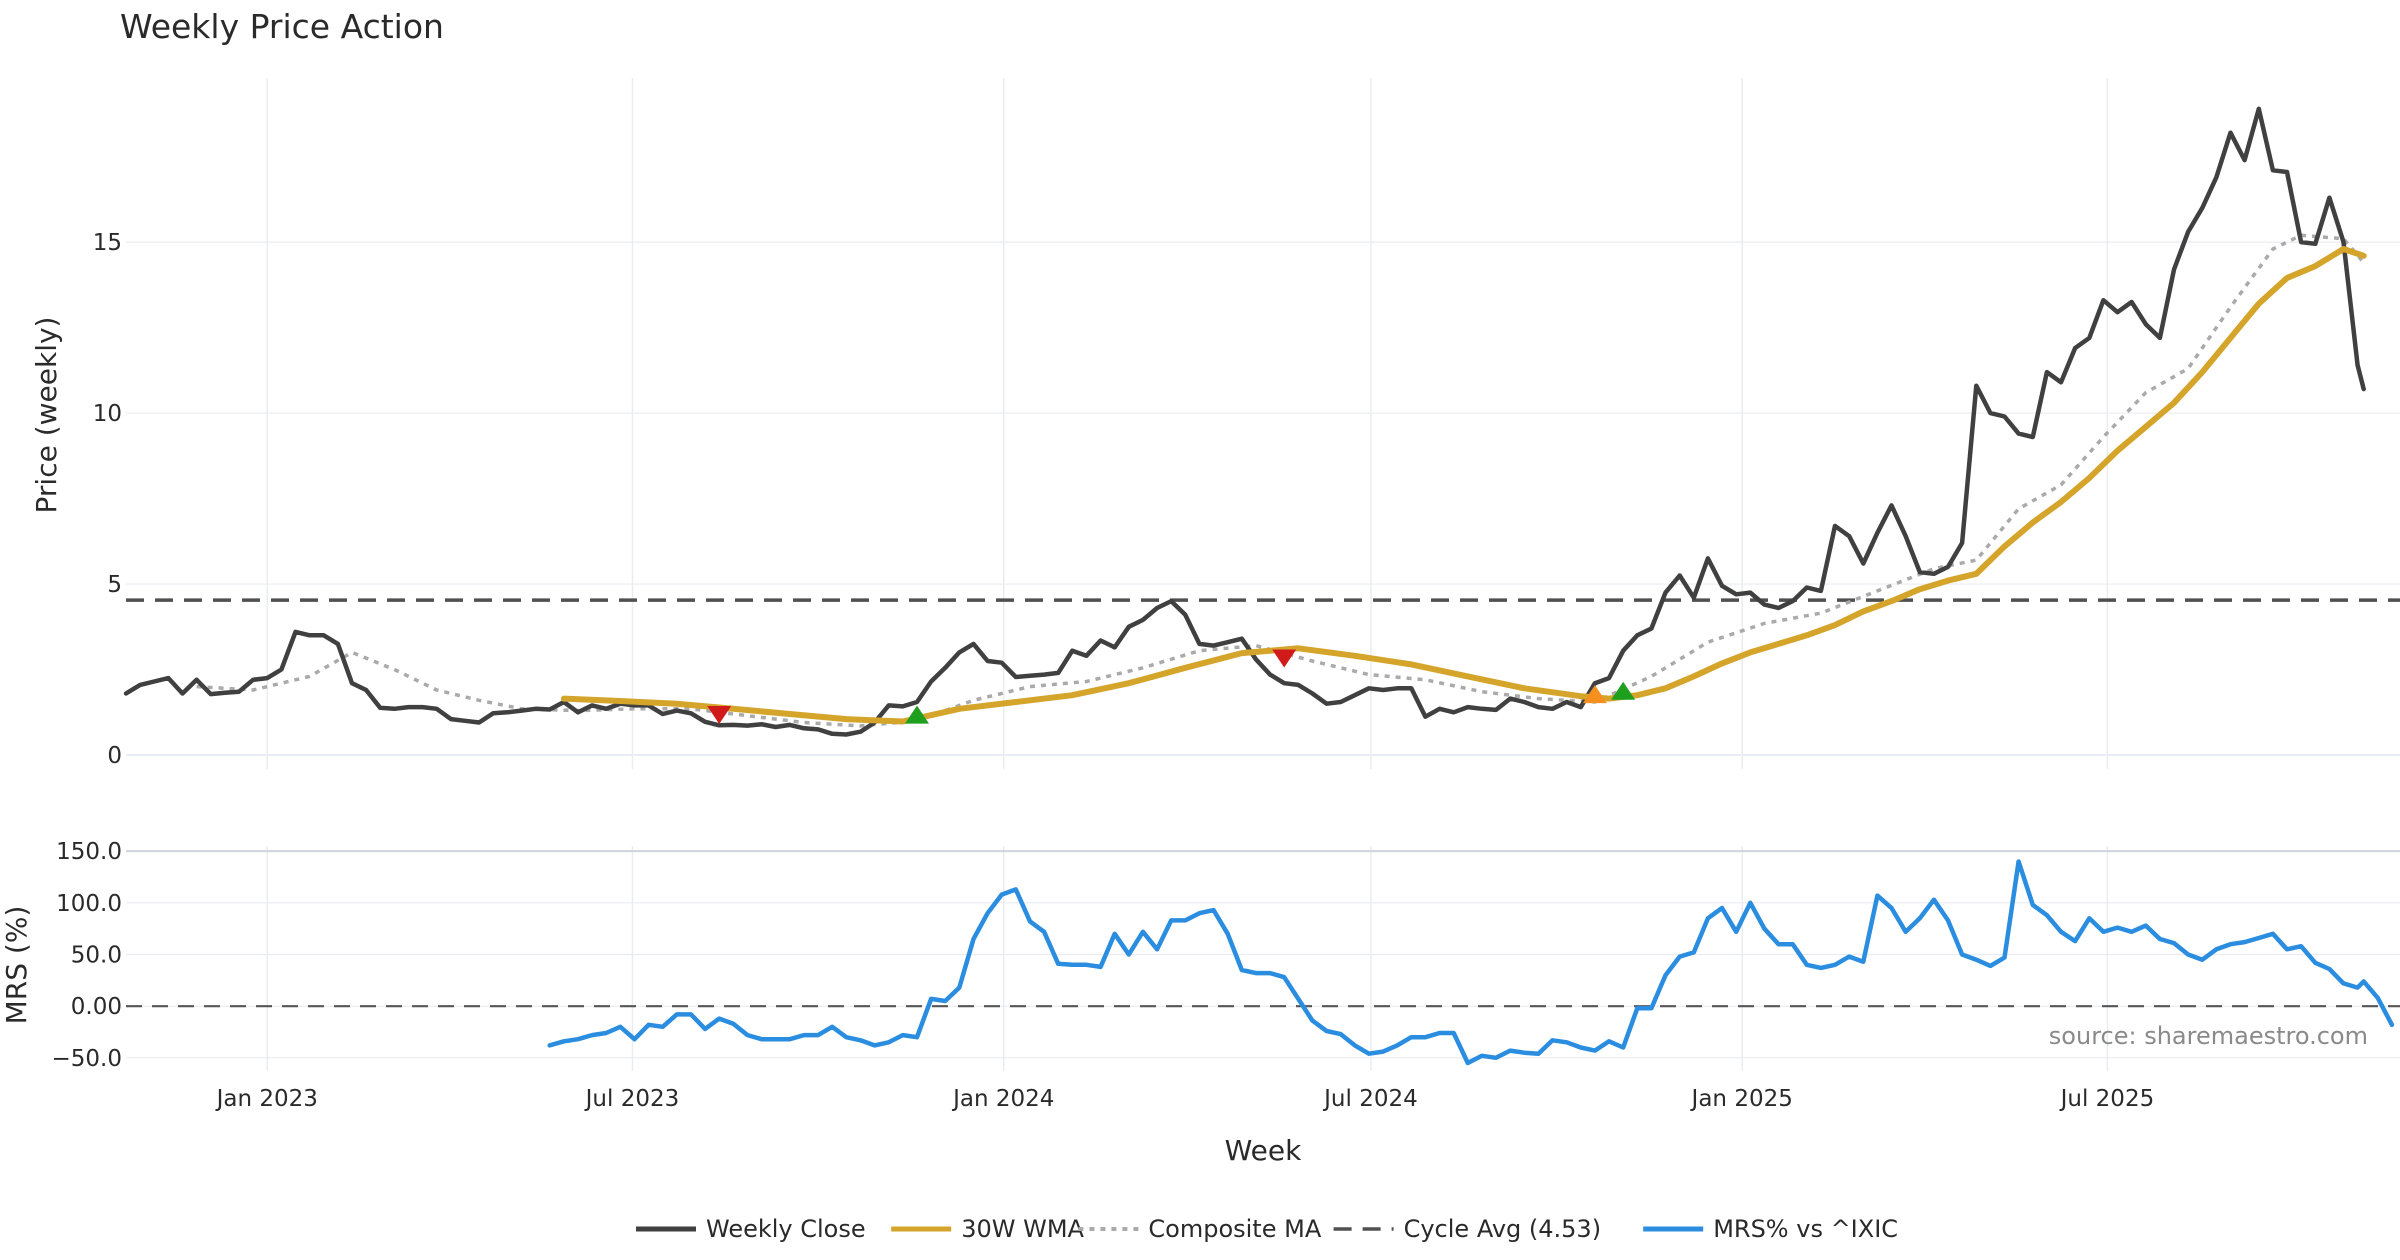 Image resolution: width=2400 pixels, height=1260 pixels. I want to click on x-tick-label-jan-2023: Jan 2023, so click(266, 1099).